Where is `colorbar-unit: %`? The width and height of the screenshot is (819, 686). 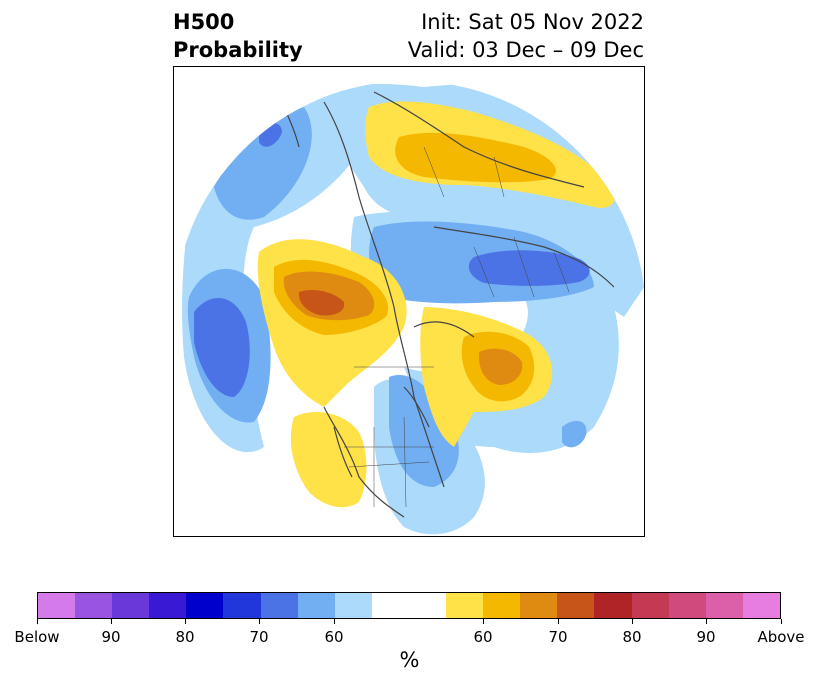 colorbar-unit: % is located at coordinates (409, 660).